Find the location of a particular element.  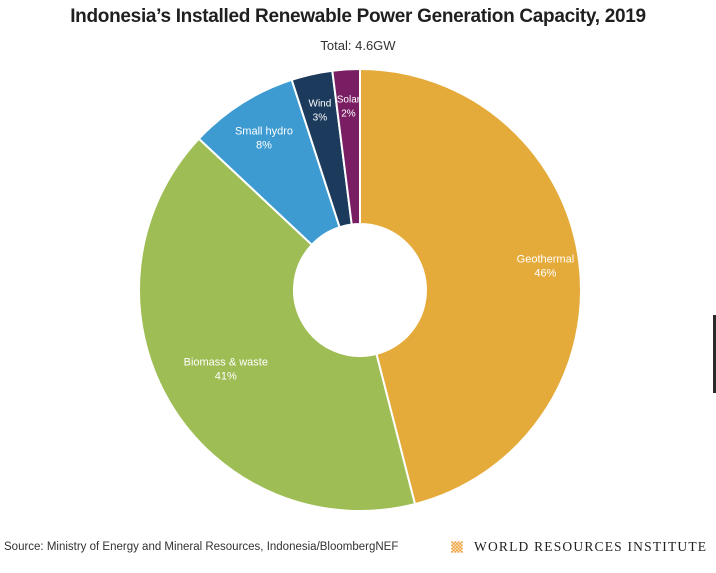

slice-label-small-hydro: Small hydro is located at coordinates (264, 132).